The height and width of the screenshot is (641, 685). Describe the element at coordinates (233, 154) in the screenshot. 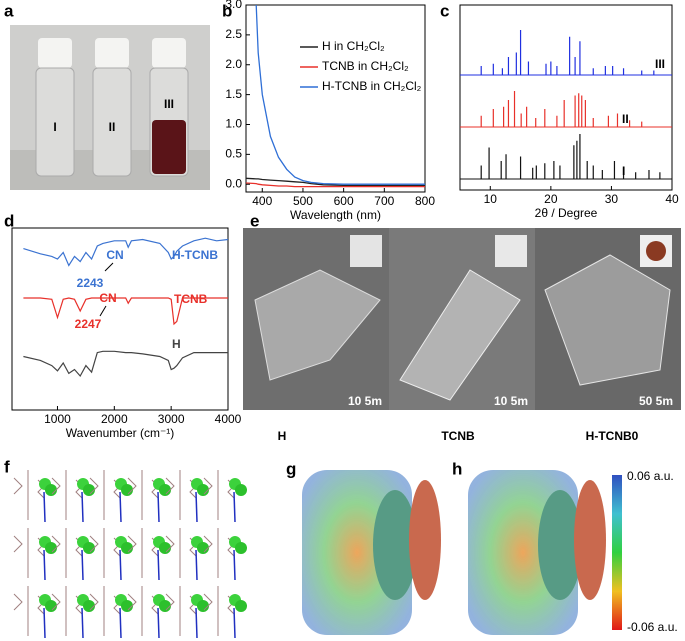

I see `y-tick-label: 0.5` at that location.